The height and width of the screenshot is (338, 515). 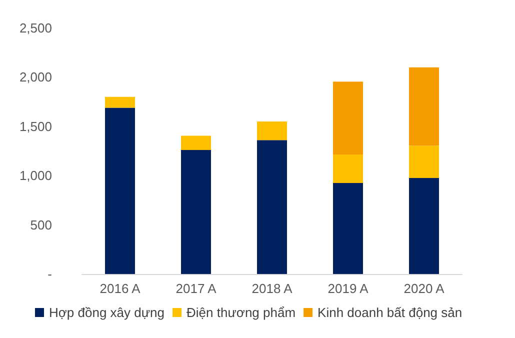 I want to click on x-tick-label: 2019 A, so click(x=348, y=288).